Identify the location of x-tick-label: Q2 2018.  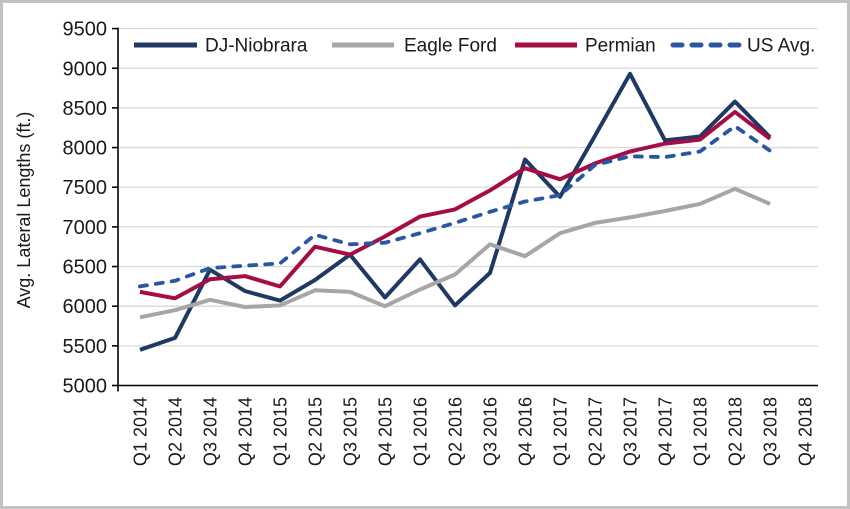
(736, 431).